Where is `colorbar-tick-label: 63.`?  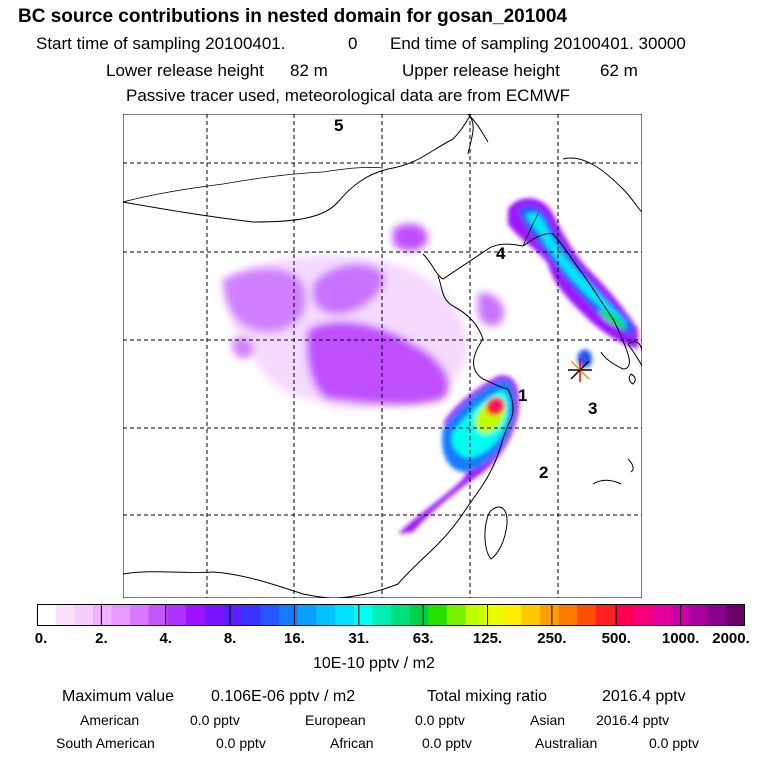 colorbar-tick-label: 63. is located at coordinates (423, 638).